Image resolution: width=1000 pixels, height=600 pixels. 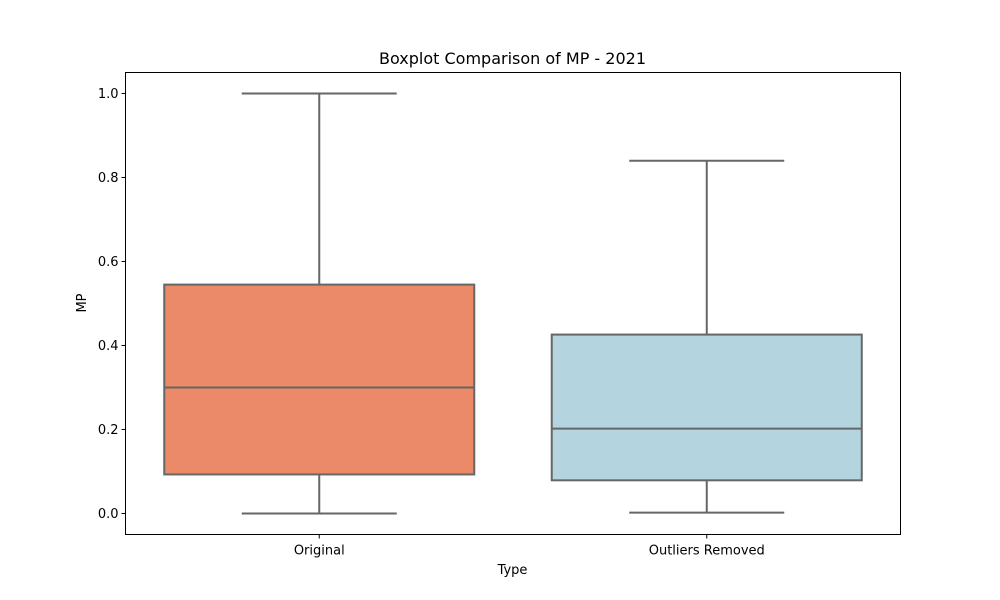 I want to click on y-tick-label: 0.6, so click(x=108, y=262).